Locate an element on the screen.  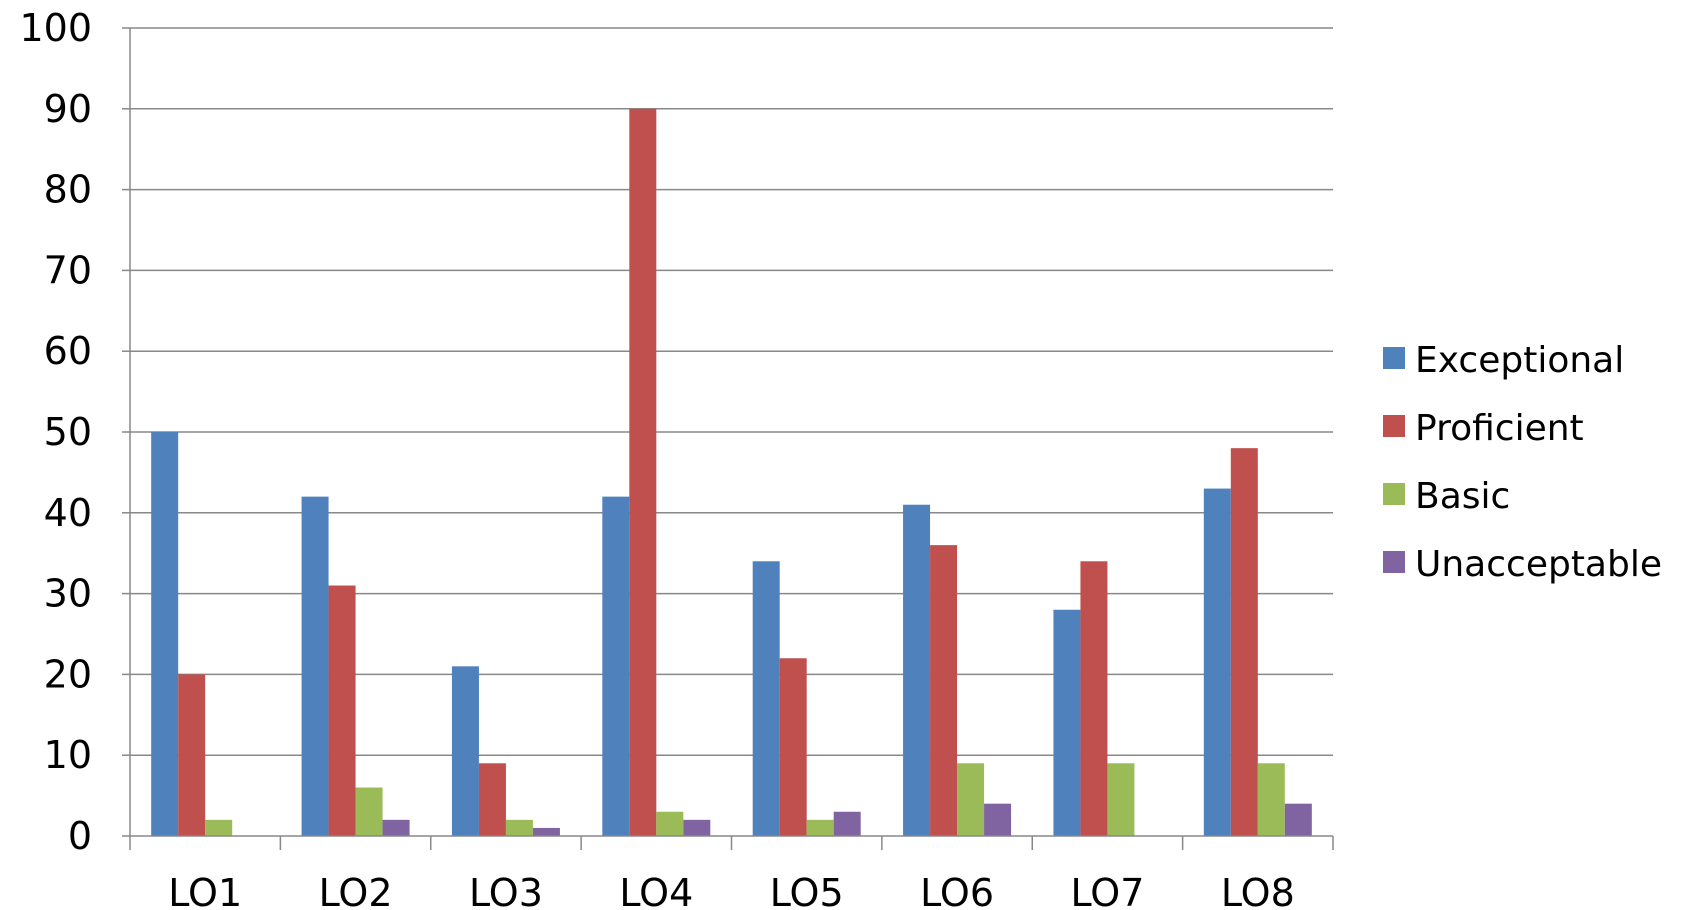
legend-swatch-unacceptable is located at coordinates (1394, 562).